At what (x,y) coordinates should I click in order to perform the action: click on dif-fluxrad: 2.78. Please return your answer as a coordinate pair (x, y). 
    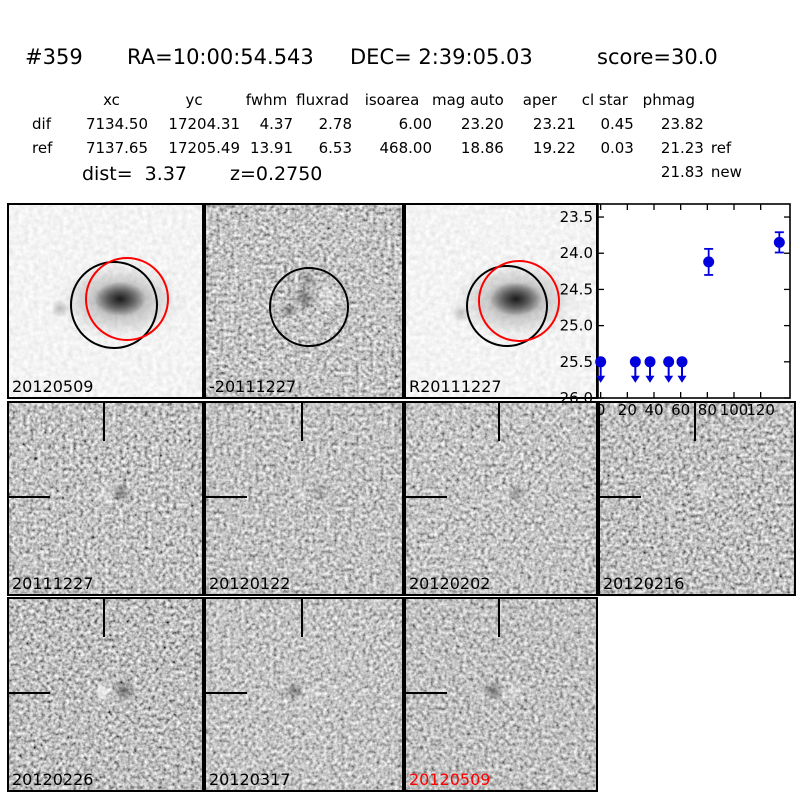
    Looking at the image, I should click on (335, 124).